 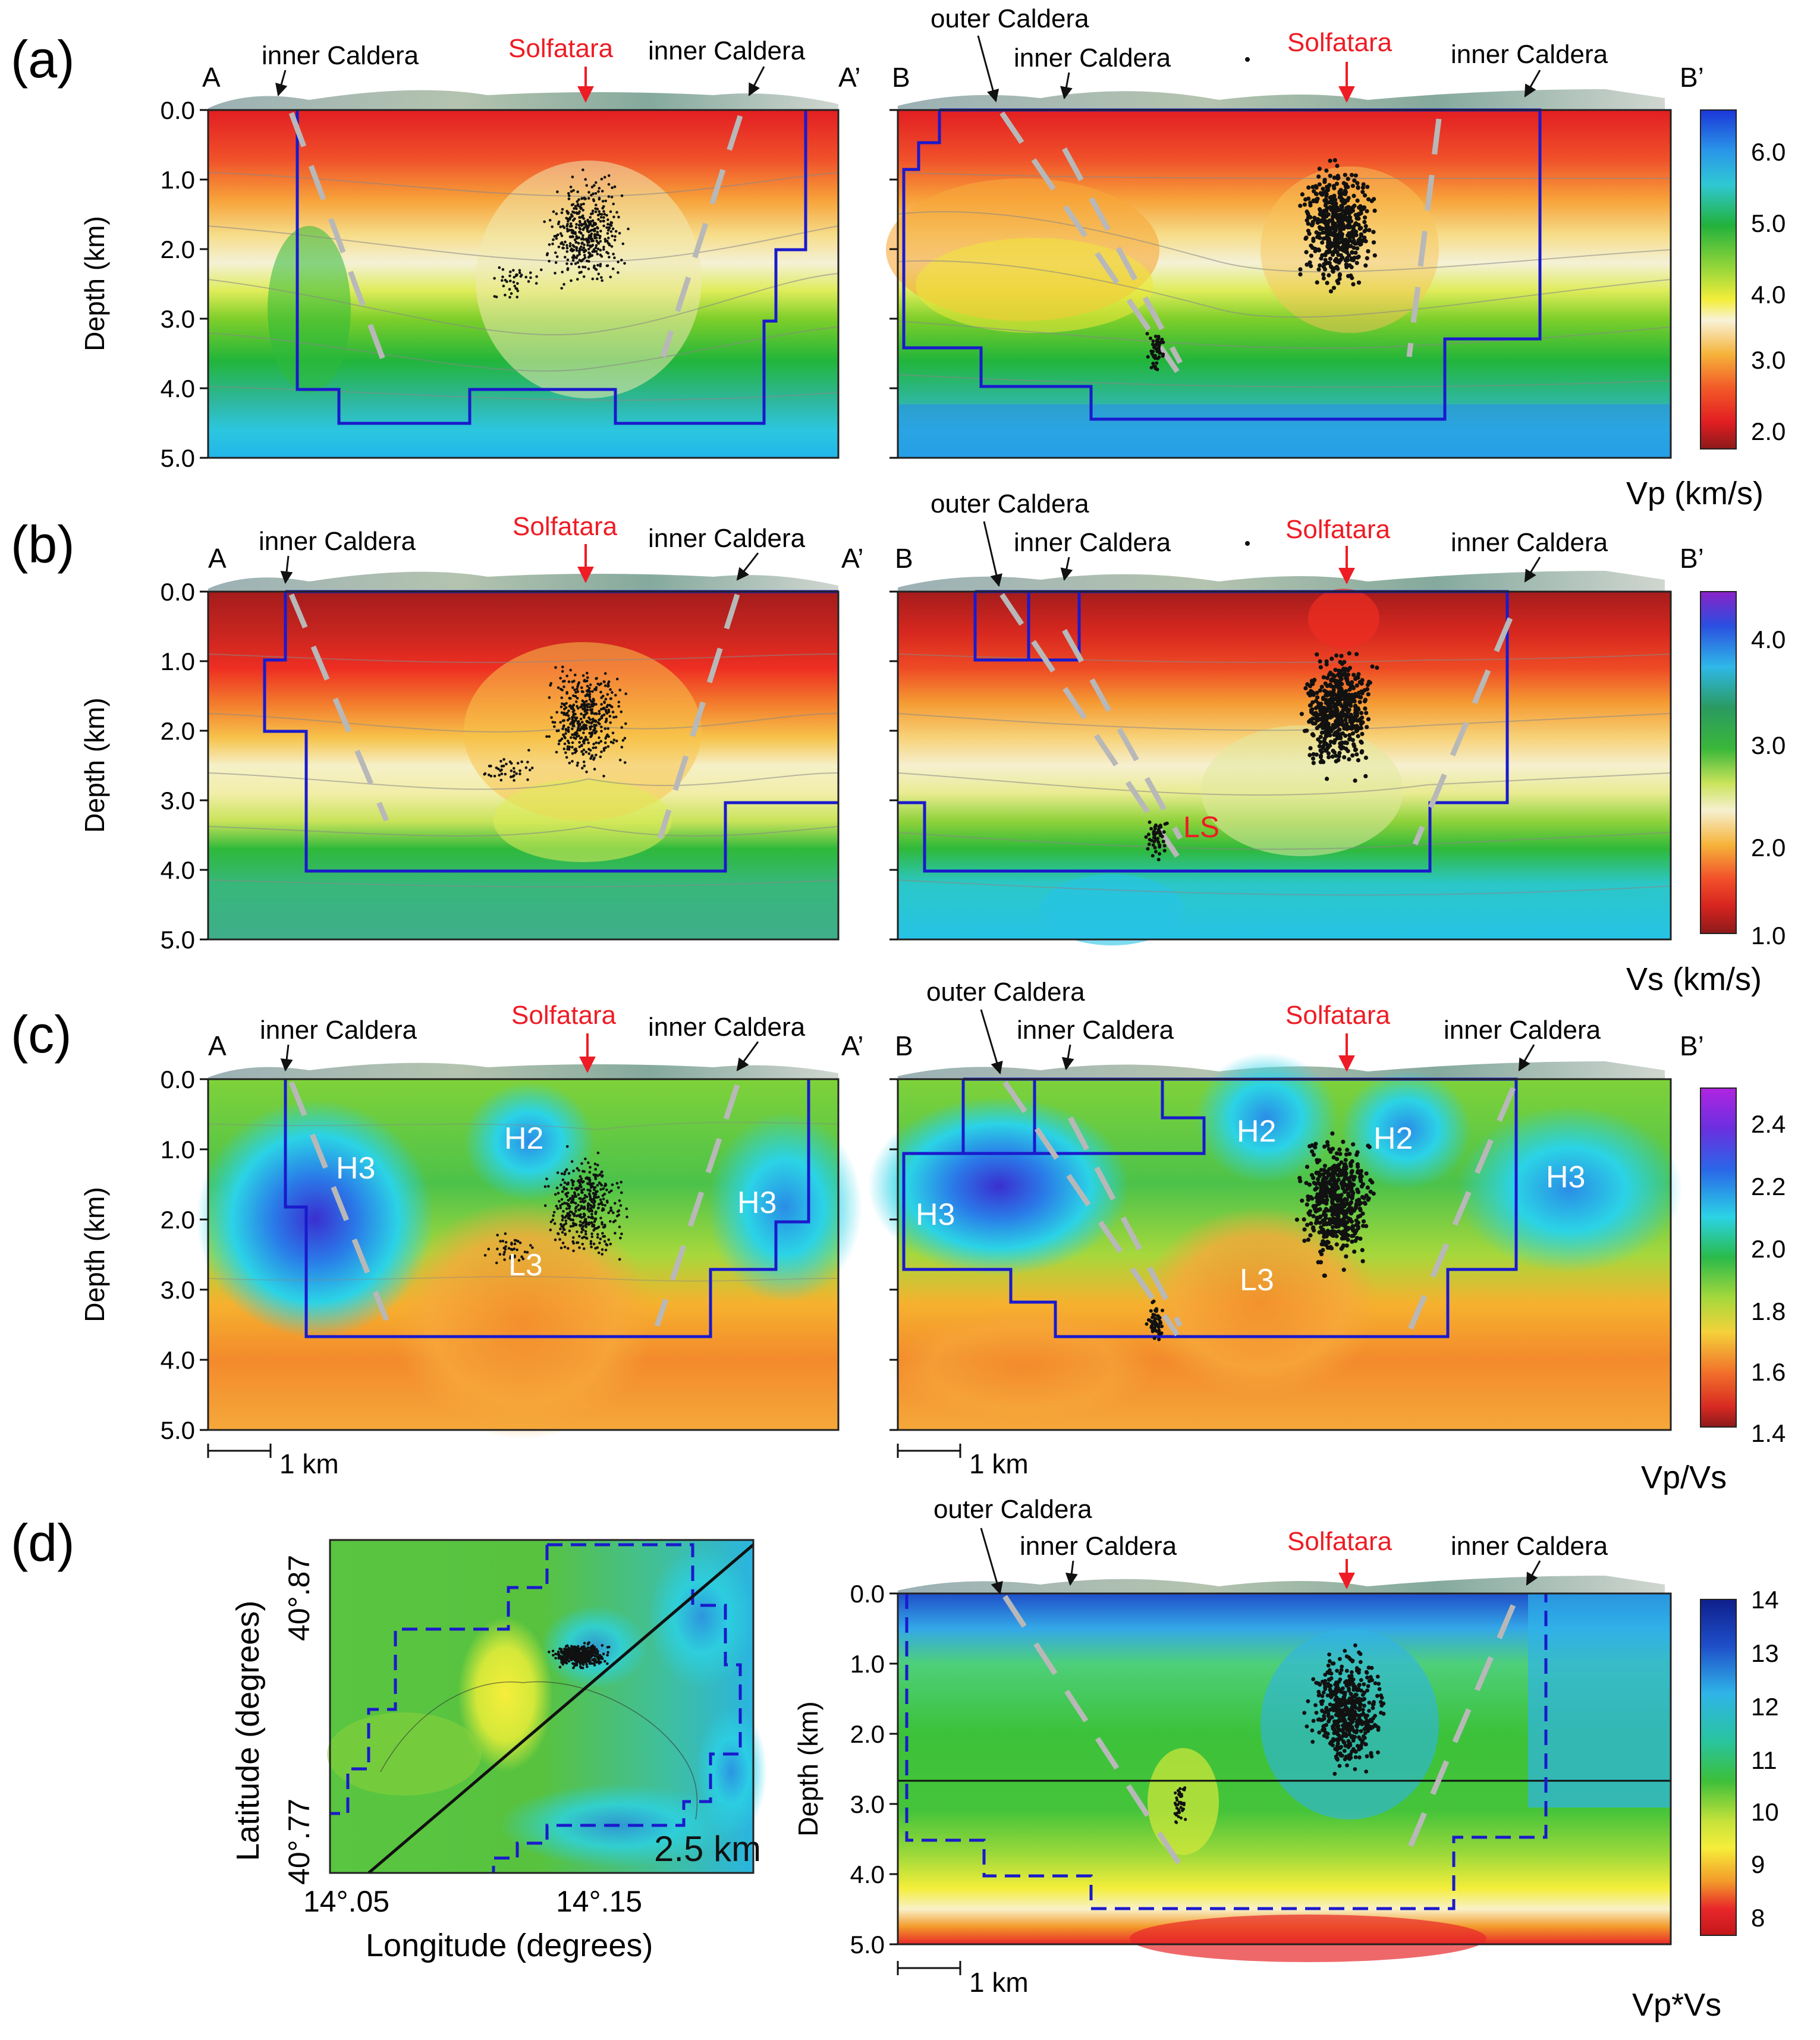 What do you see at coordinates (1424, 237) in the screenshot?
I see `fault-line` at bounding box center [1424, 237].